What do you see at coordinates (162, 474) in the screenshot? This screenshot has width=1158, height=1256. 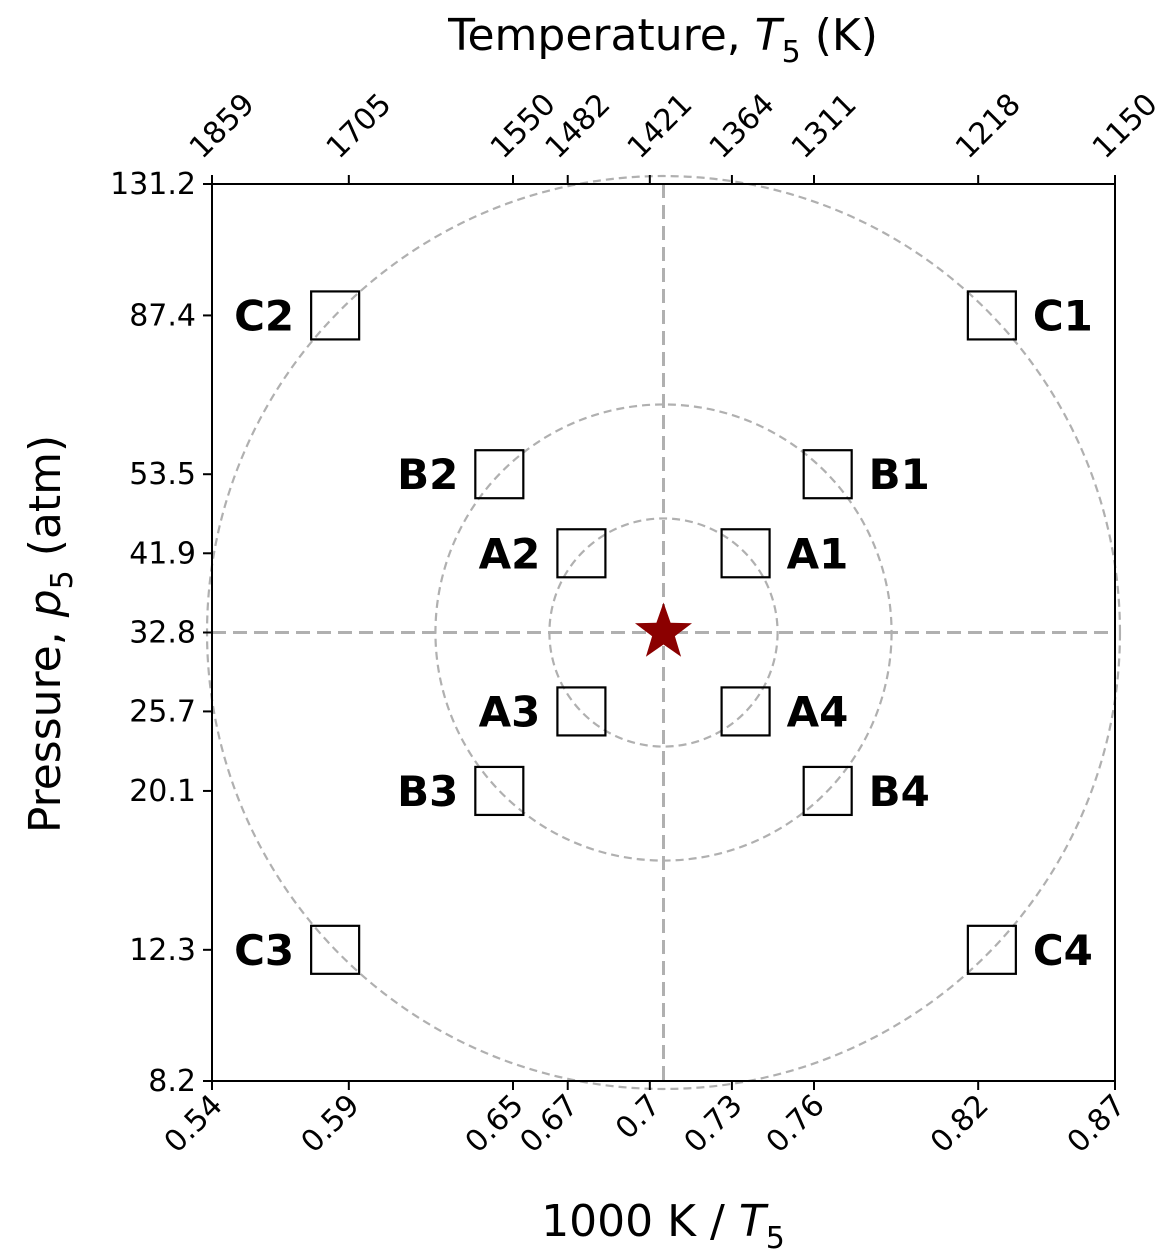 I see `y-tick-label: 53.5` at bounding box center [162, 474].